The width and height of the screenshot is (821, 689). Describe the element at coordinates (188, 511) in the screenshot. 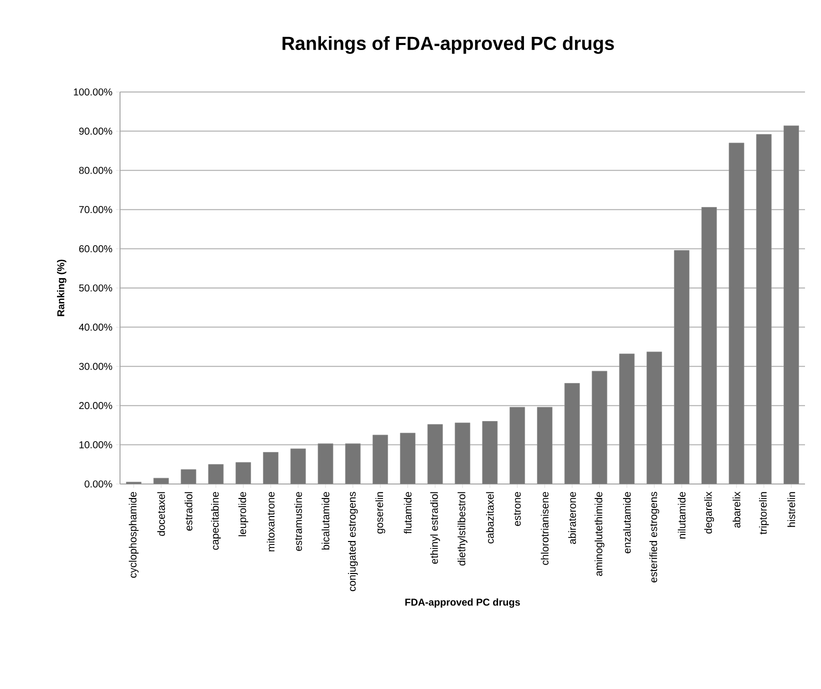

I see `x-tick-label: estradiol` at that location.